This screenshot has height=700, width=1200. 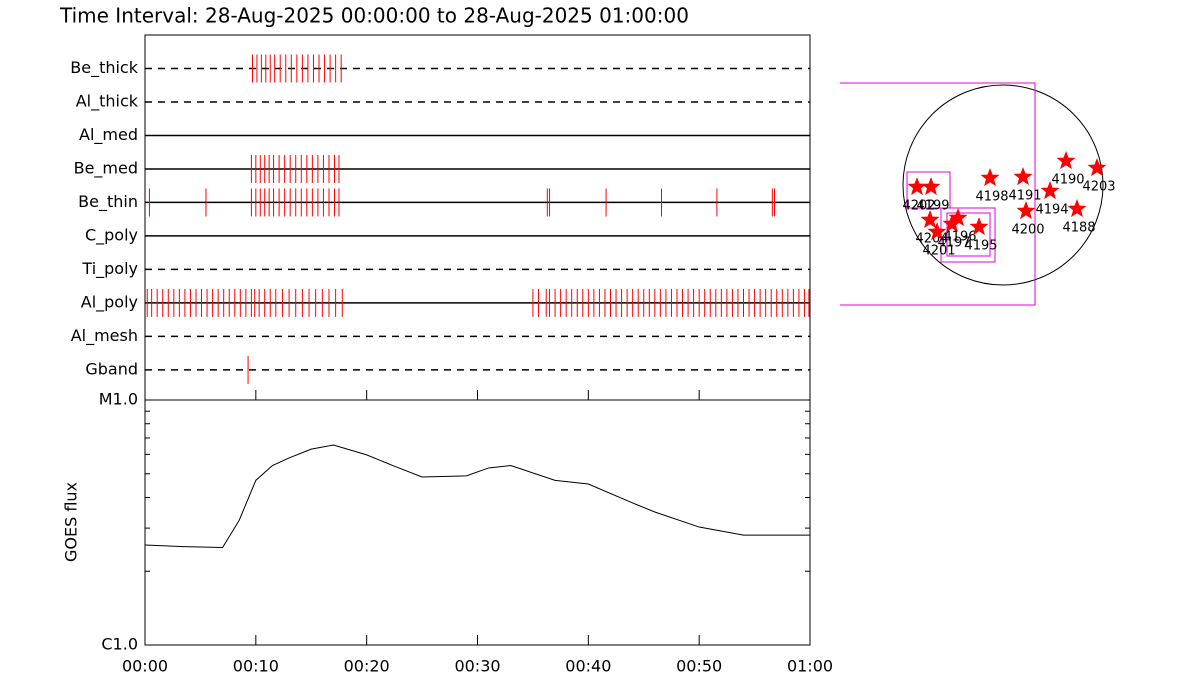 What do you see at coordinates (104, 336) in the screenshot?
I see `filter-label: Al_mesh` at bounding box center [104, 336].